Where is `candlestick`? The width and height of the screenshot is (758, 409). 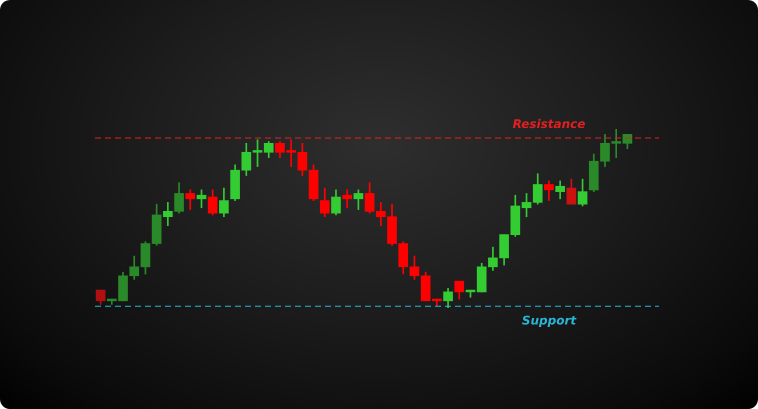 candlestick is located at coordinates (201, 199).